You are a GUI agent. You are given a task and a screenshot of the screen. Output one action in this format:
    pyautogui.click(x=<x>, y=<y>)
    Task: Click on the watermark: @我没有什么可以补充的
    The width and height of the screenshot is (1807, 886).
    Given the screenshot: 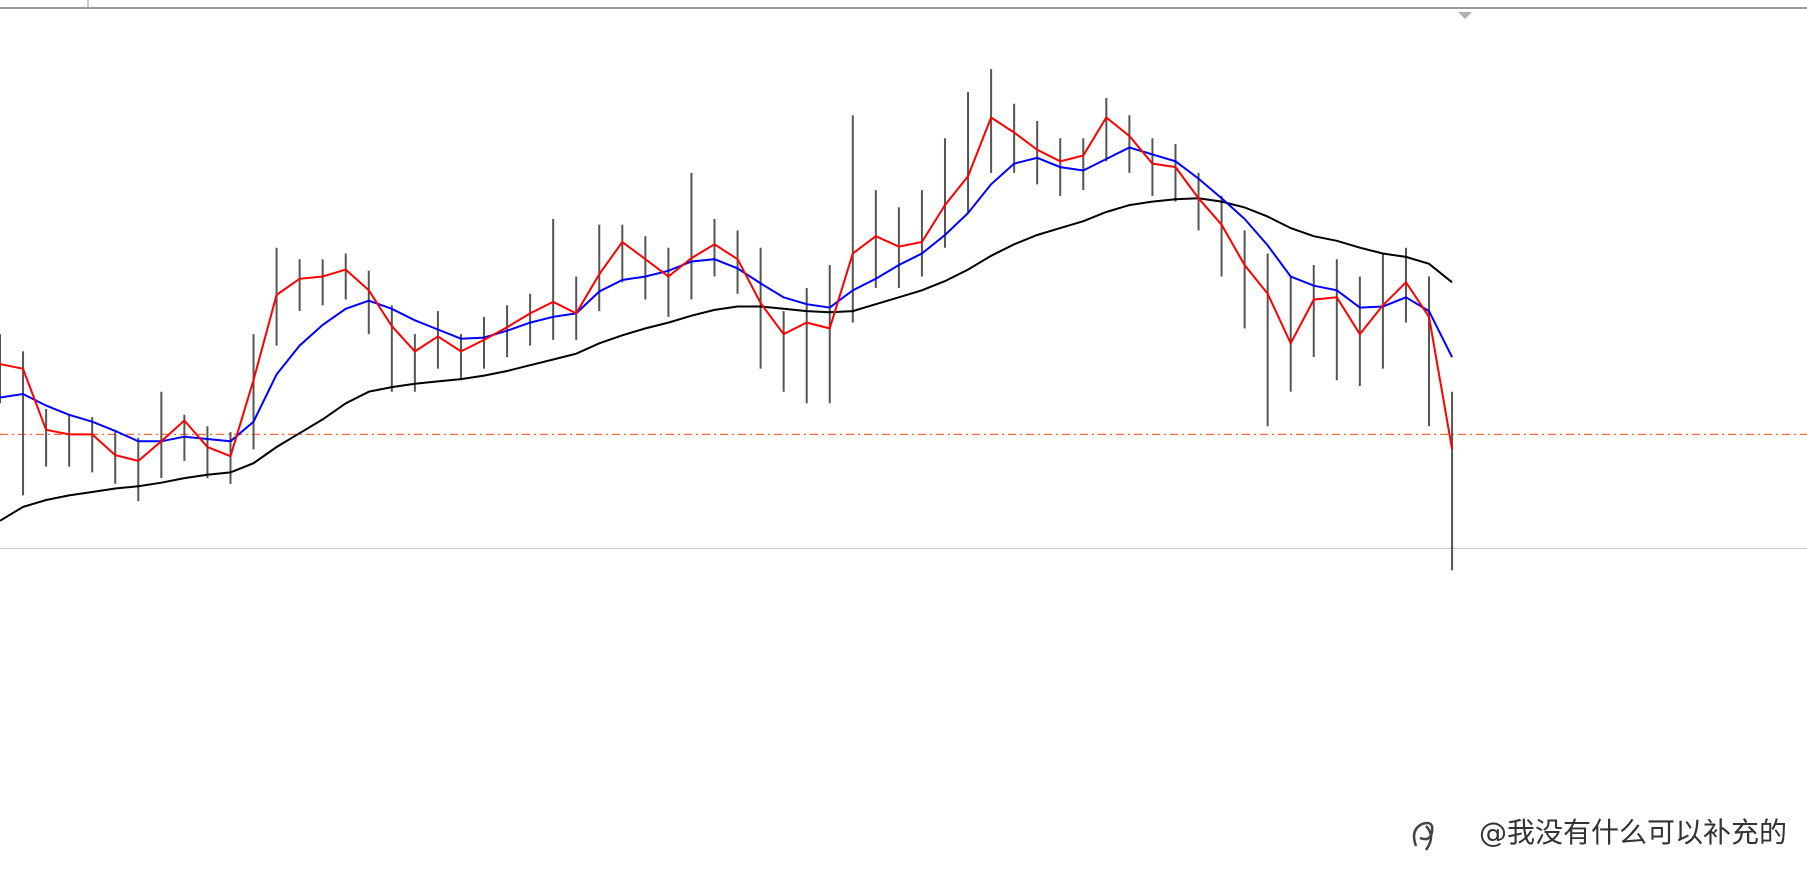 What is the action you would take?
    pyautogui.click(x=1633, y=832)
    